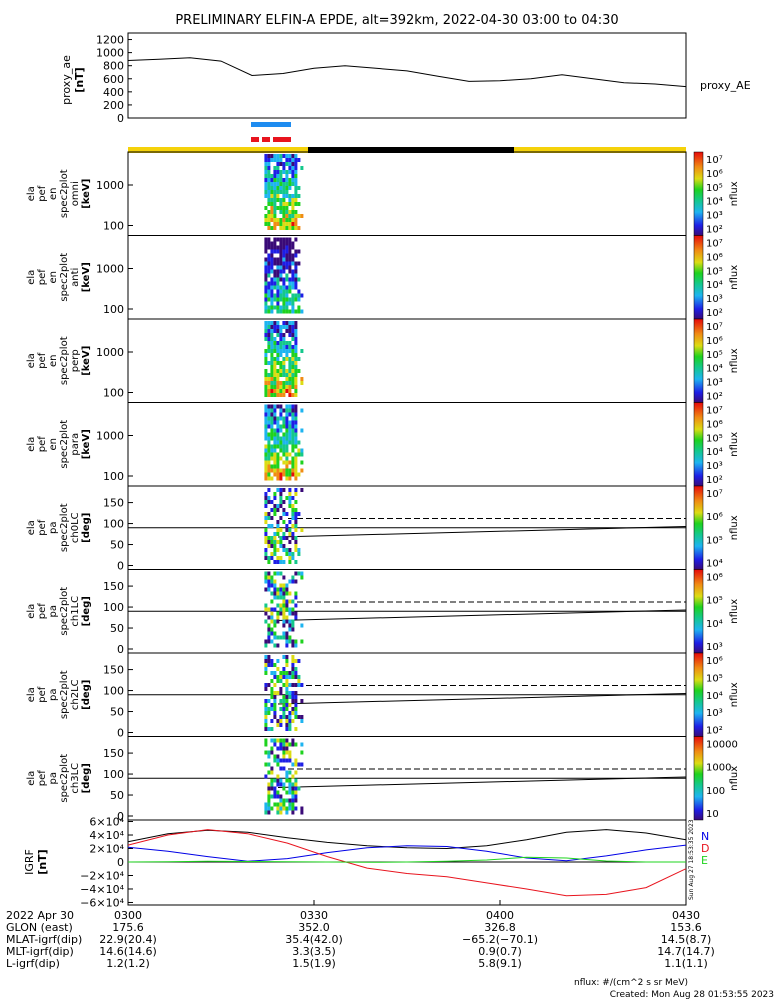 This screenshot has height=1000, width=775. I want to click on ephemeris-value: 35.4(42.0), so click(314, 939).